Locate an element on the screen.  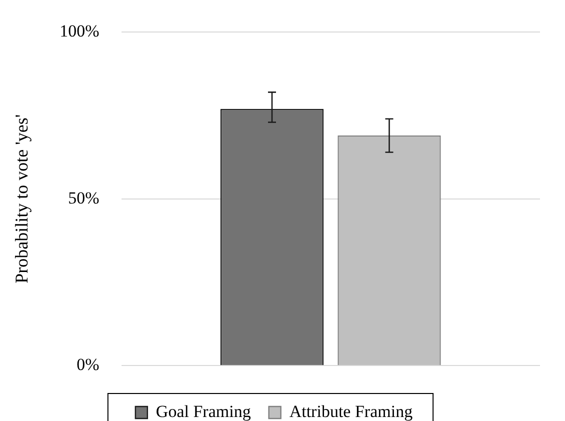
y-tick-label: 100% is located at coordinates (80, 31).